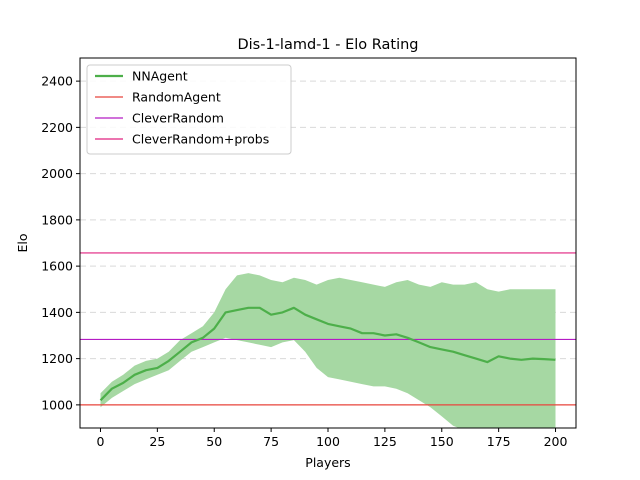 This screenshot has height=480, width=640. I want to click on legend-box, so click(189, 109).